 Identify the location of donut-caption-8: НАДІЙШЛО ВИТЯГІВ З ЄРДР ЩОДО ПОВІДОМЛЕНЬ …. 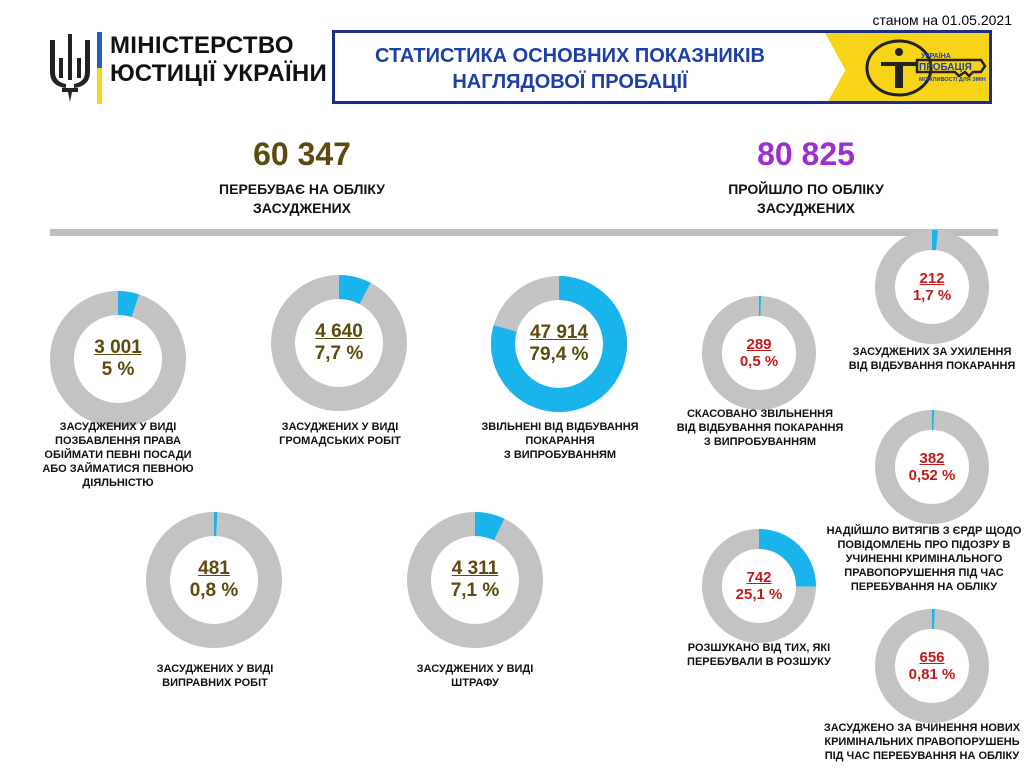
(924, 559).